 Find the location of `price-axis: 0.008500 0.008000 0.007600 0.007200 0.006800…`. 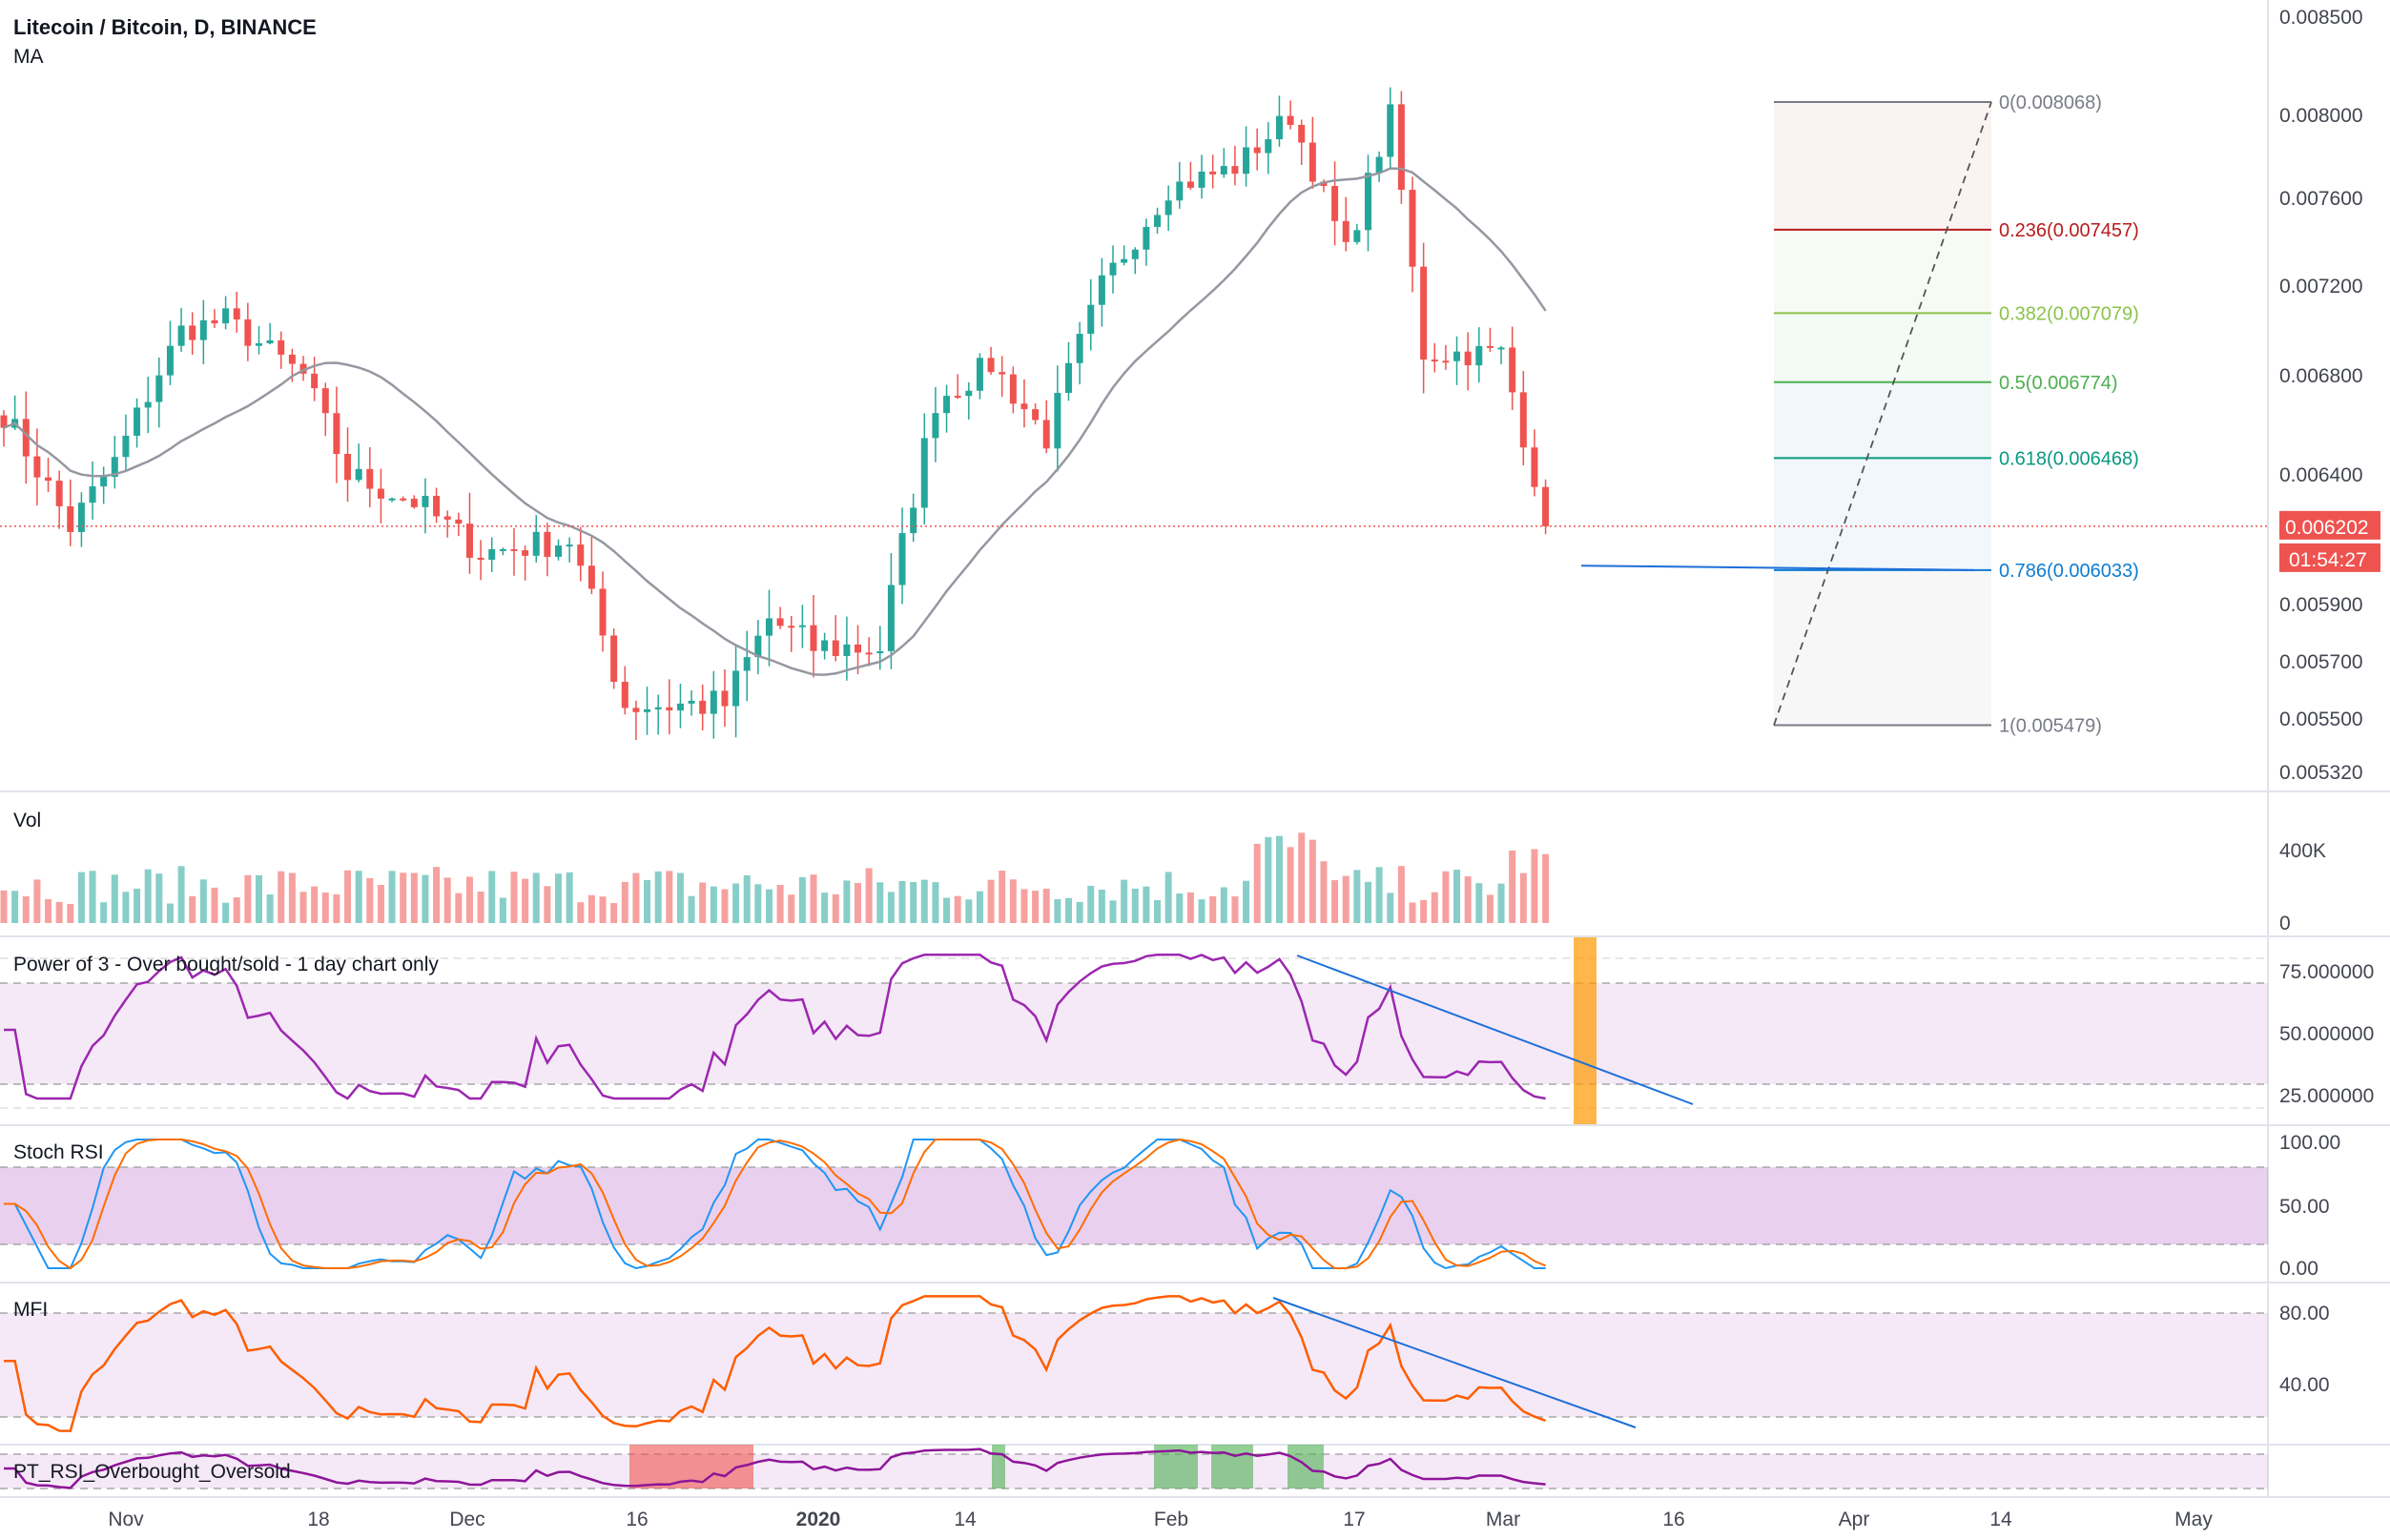

price-axis: 0.008500 0.008000 0.007600 0.007200 0.006800… is located at coordinates (2327, 701).